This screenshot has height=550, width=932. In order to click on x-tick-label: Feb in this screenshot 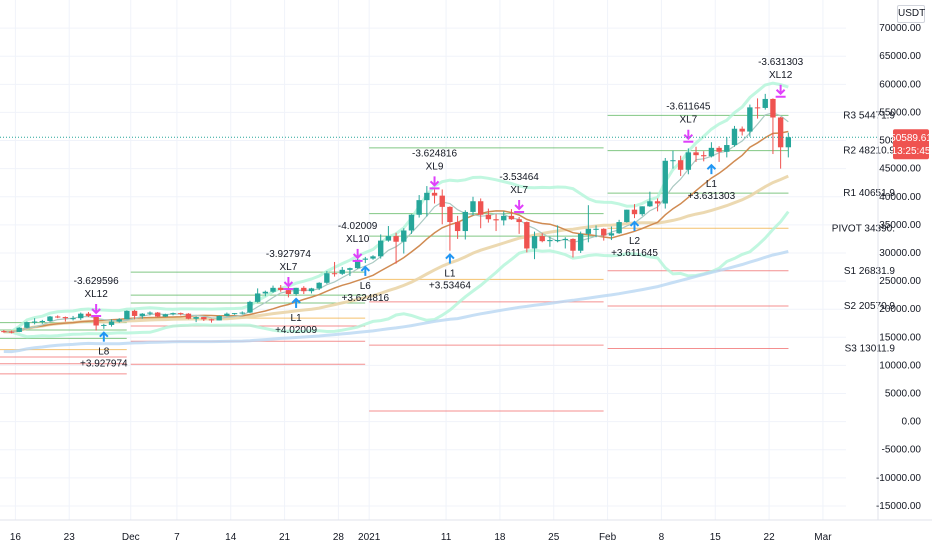, I will do `click(608, 537)`.